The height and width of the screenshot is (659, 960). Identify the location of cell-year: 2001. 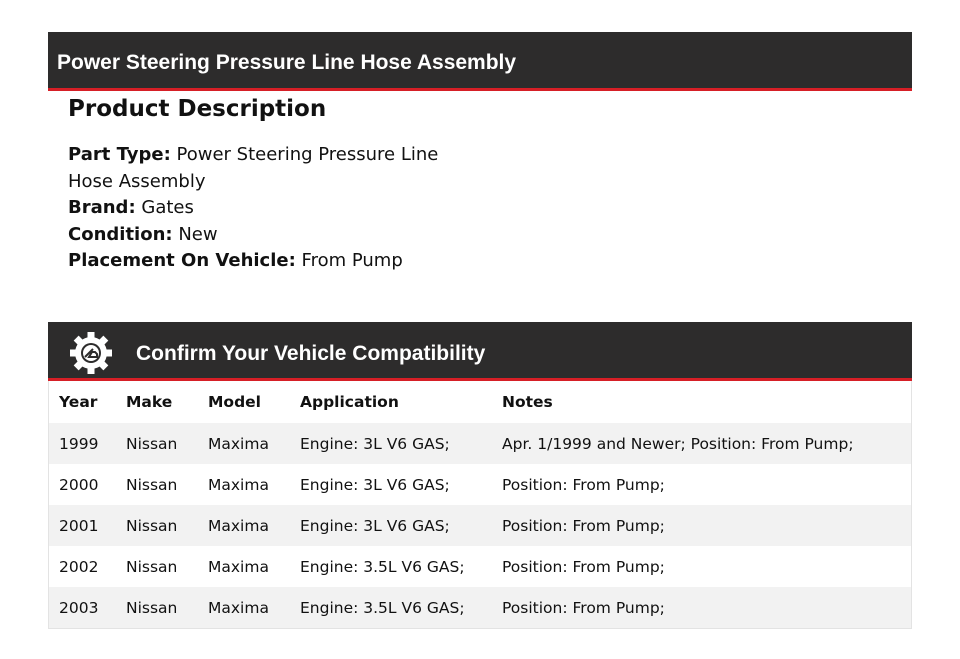
(82, 525).